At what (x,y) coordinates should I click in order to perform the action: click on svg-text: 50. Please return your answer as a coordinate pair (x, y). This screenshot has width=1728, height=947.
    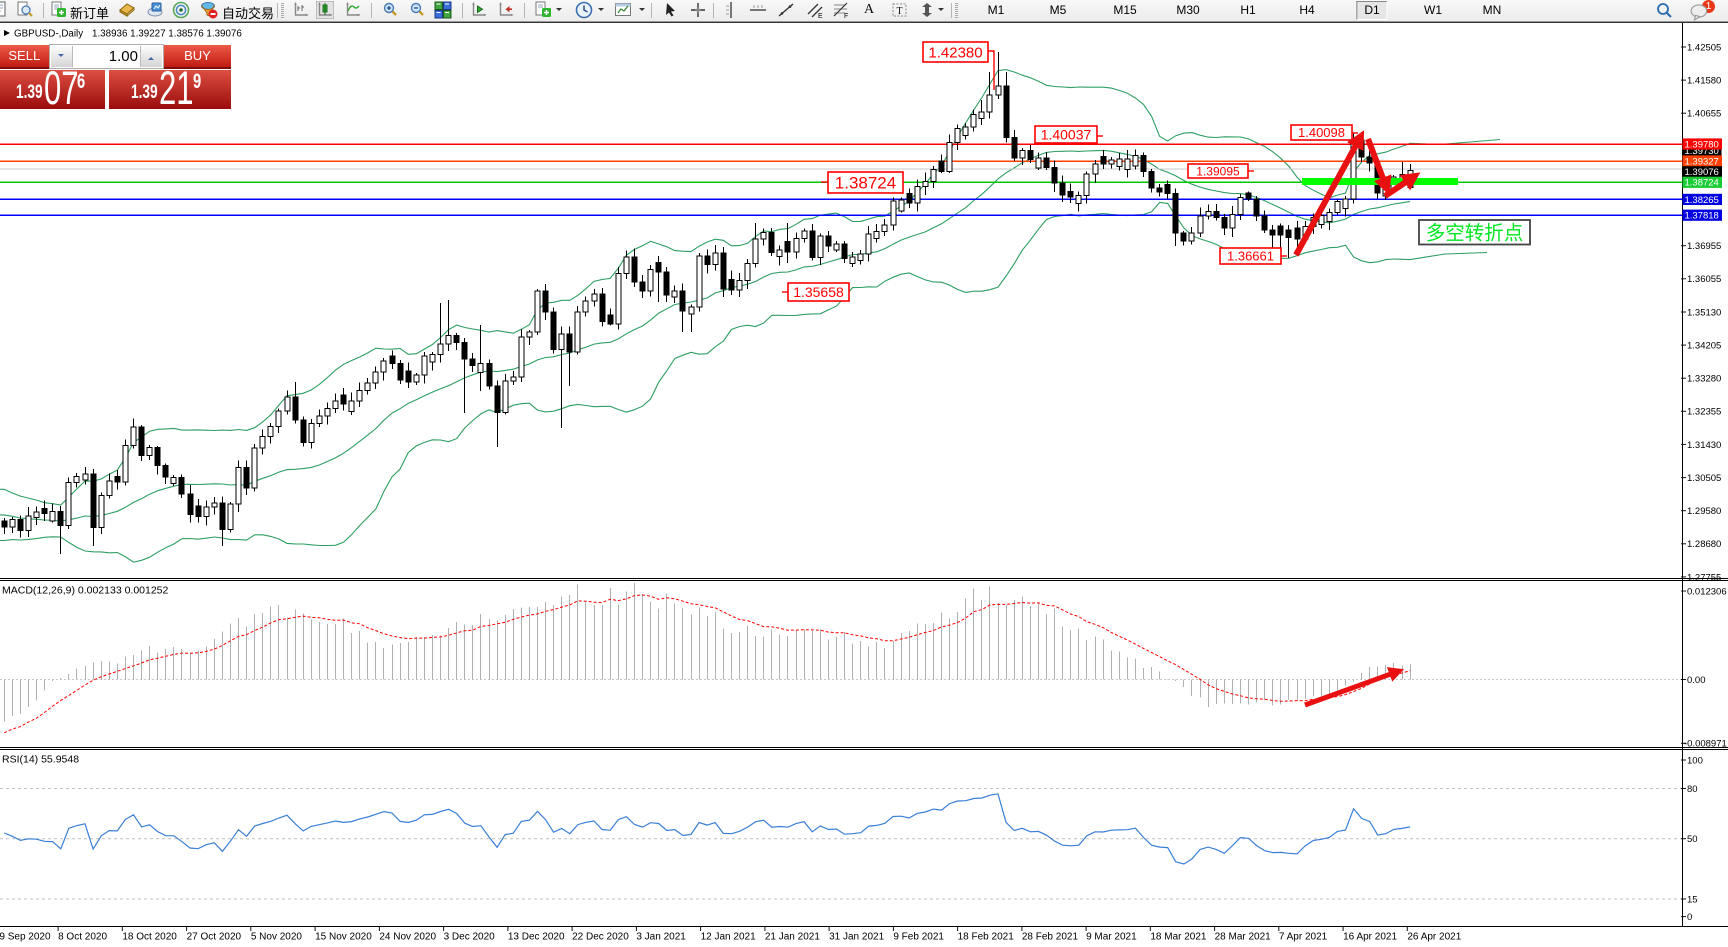
    Looking at the image, I should click on (1692, 839).